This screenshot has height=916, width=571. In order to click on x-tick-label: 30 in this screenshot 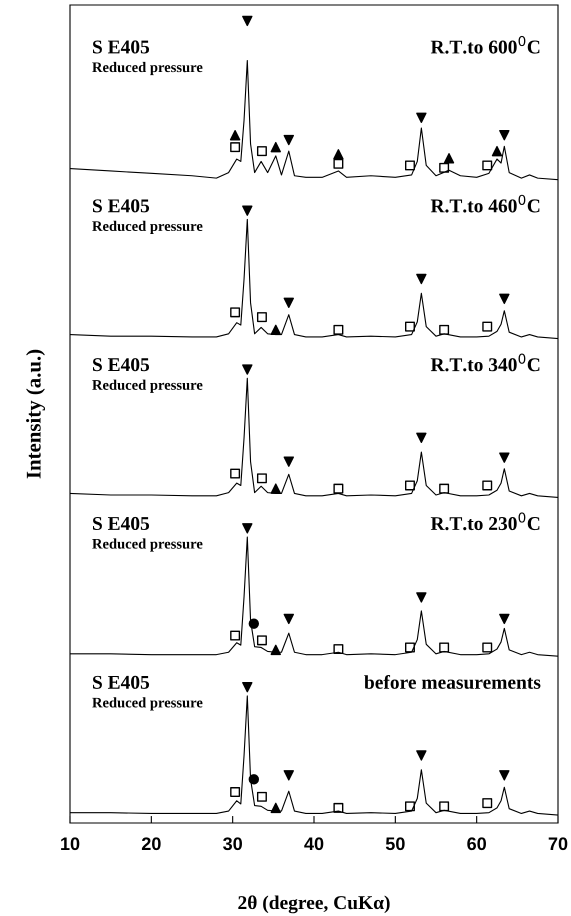, I will do `click(232, 843)`.